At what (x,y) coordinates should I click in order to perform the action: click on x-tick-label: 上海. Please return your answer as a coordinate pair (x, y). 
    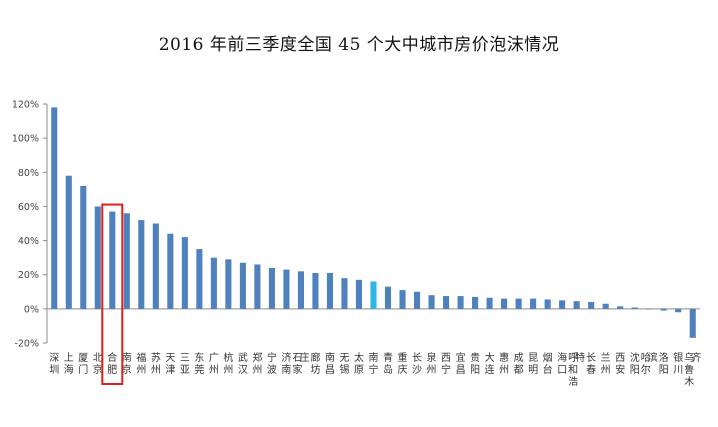
    Looking at the image, I should click on (69, 364).